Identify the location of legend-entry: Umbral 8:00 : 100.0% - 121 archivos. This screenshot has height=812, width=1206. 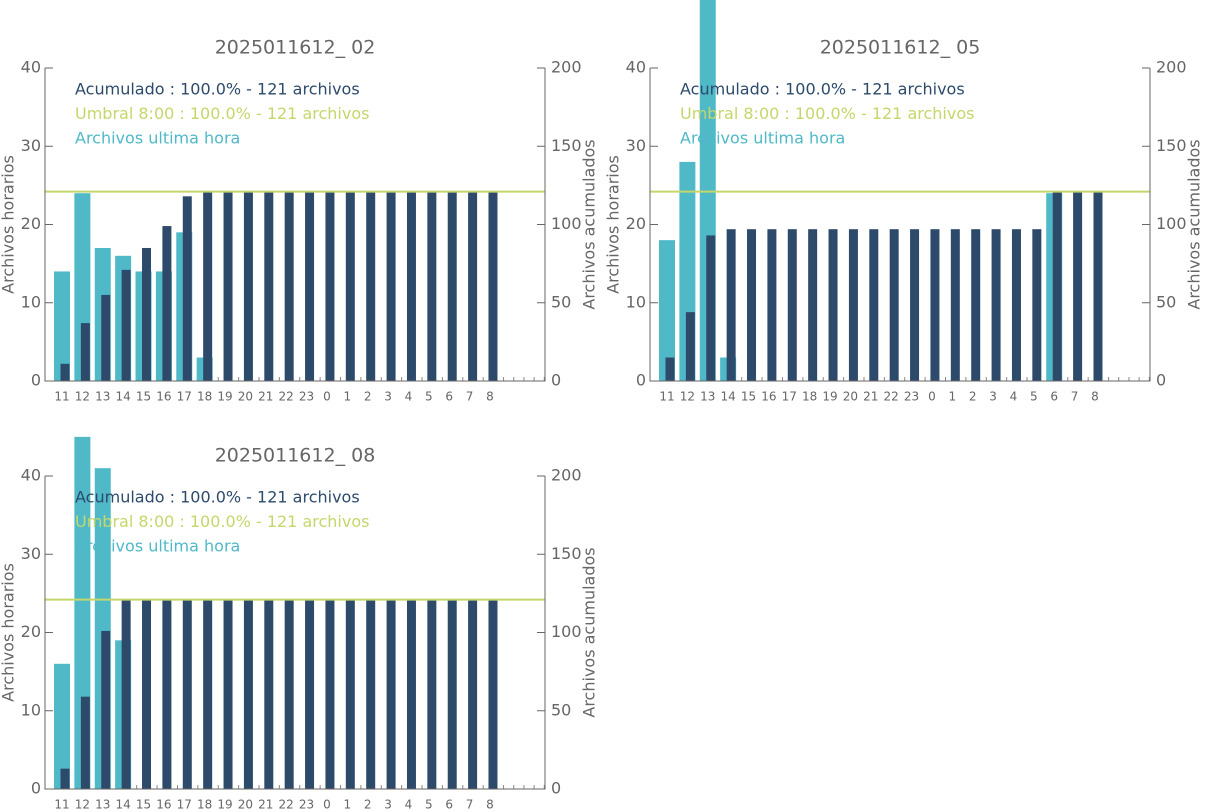
(222, 521).